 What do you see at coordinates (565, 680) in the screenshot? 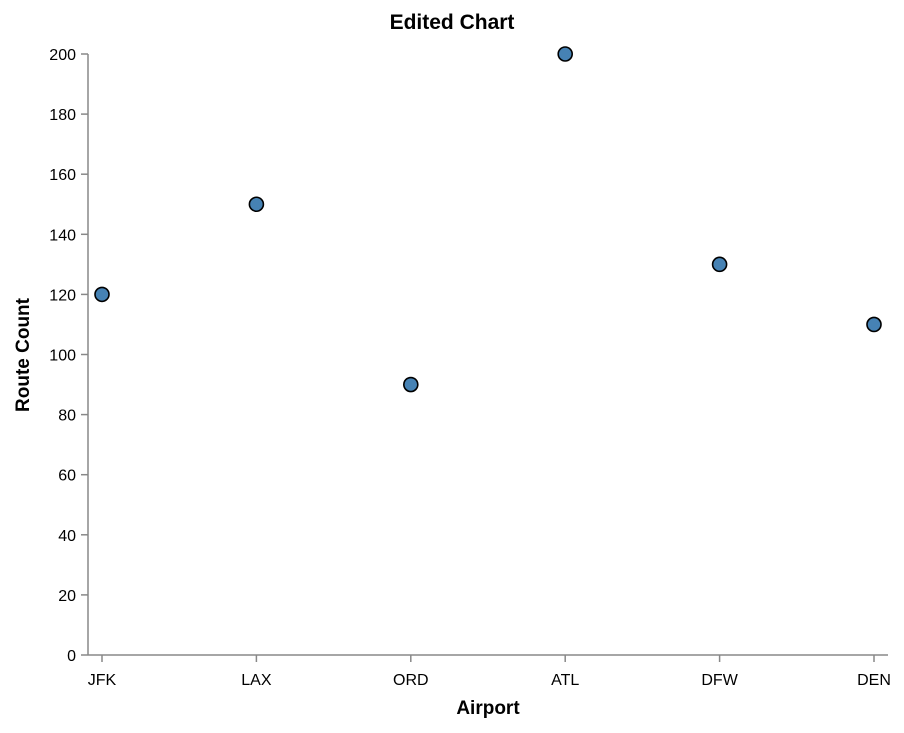
I see `x-tick-label: ATL` at bounding box center [565, 680].